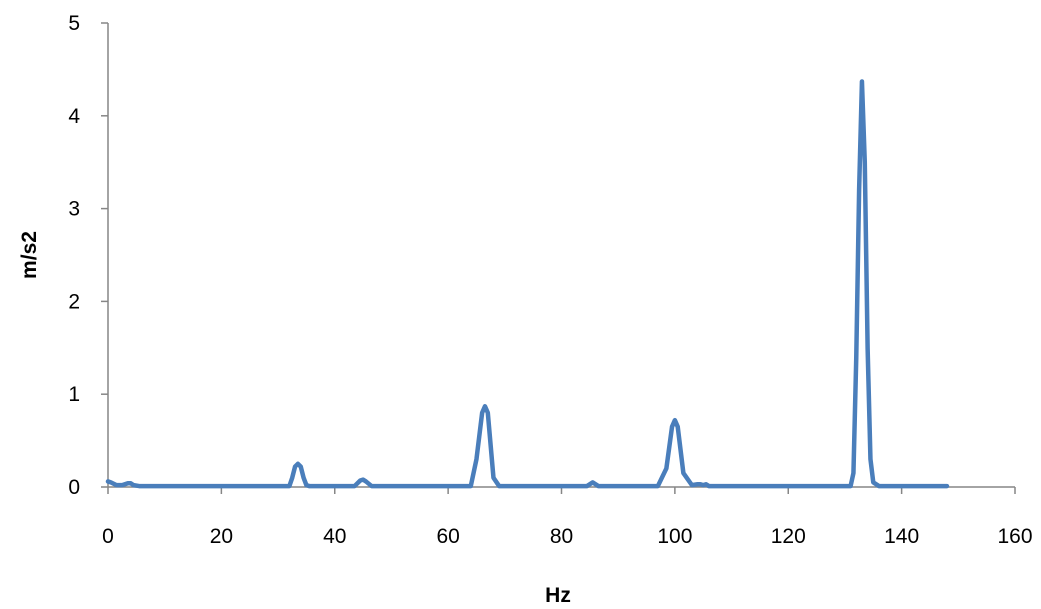 The height and width of the screenshot is (609, 1041). I want to click on x-tick-label: 140, so click(901, 536).